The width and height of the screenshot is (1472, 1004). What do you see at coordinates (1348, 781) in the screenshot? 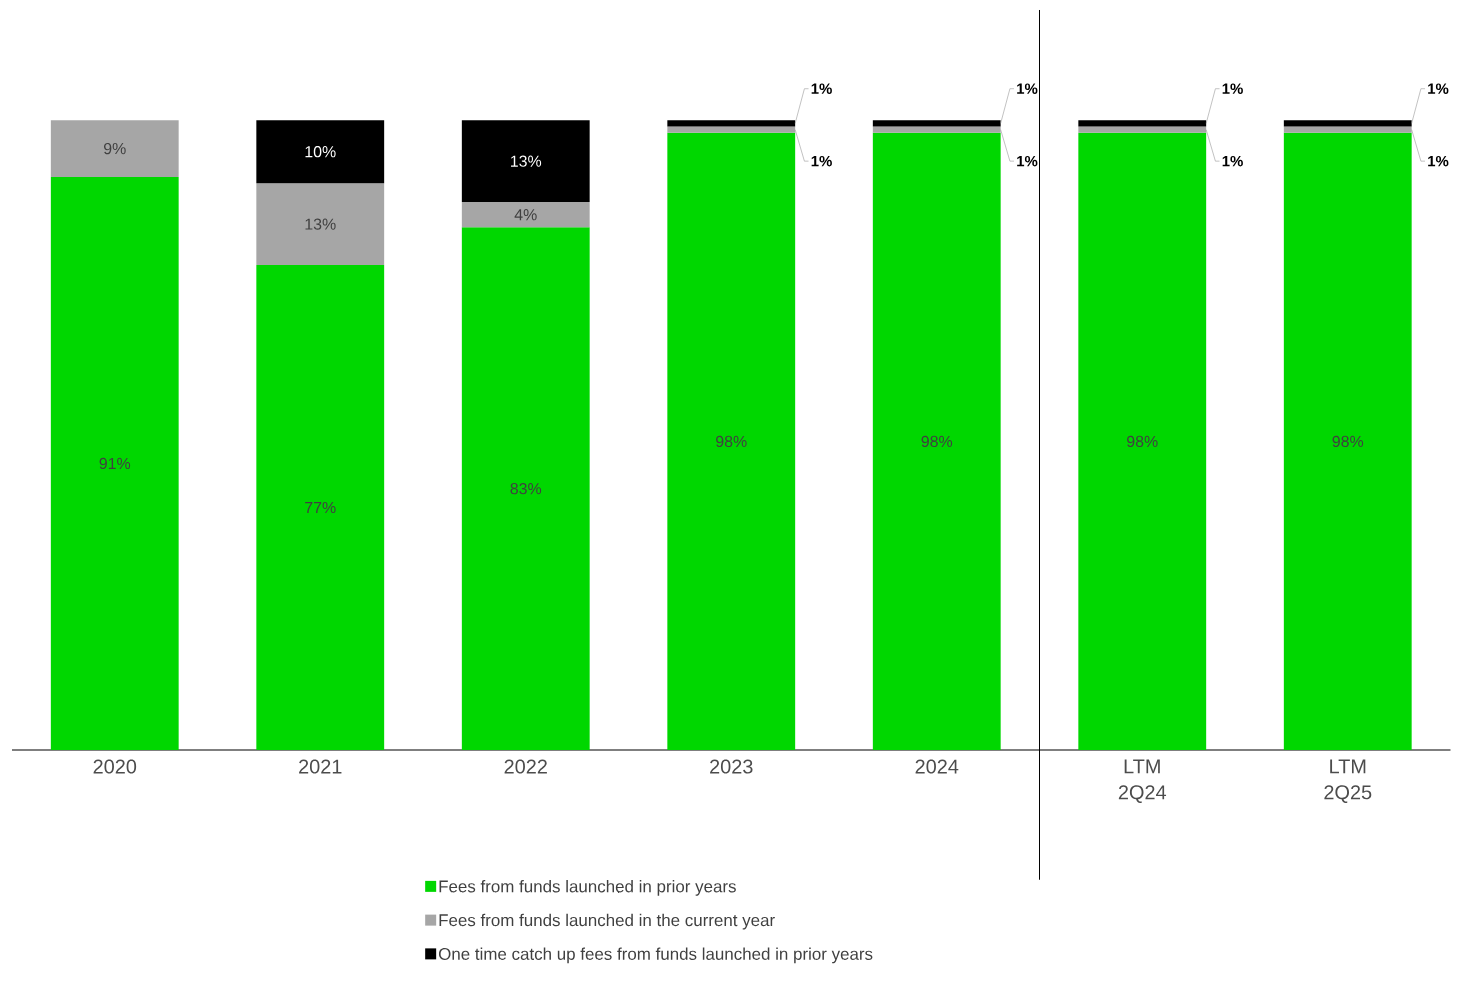
I see `x-tick-label: LTM 2Q25` at bounding box center [1348, 781].